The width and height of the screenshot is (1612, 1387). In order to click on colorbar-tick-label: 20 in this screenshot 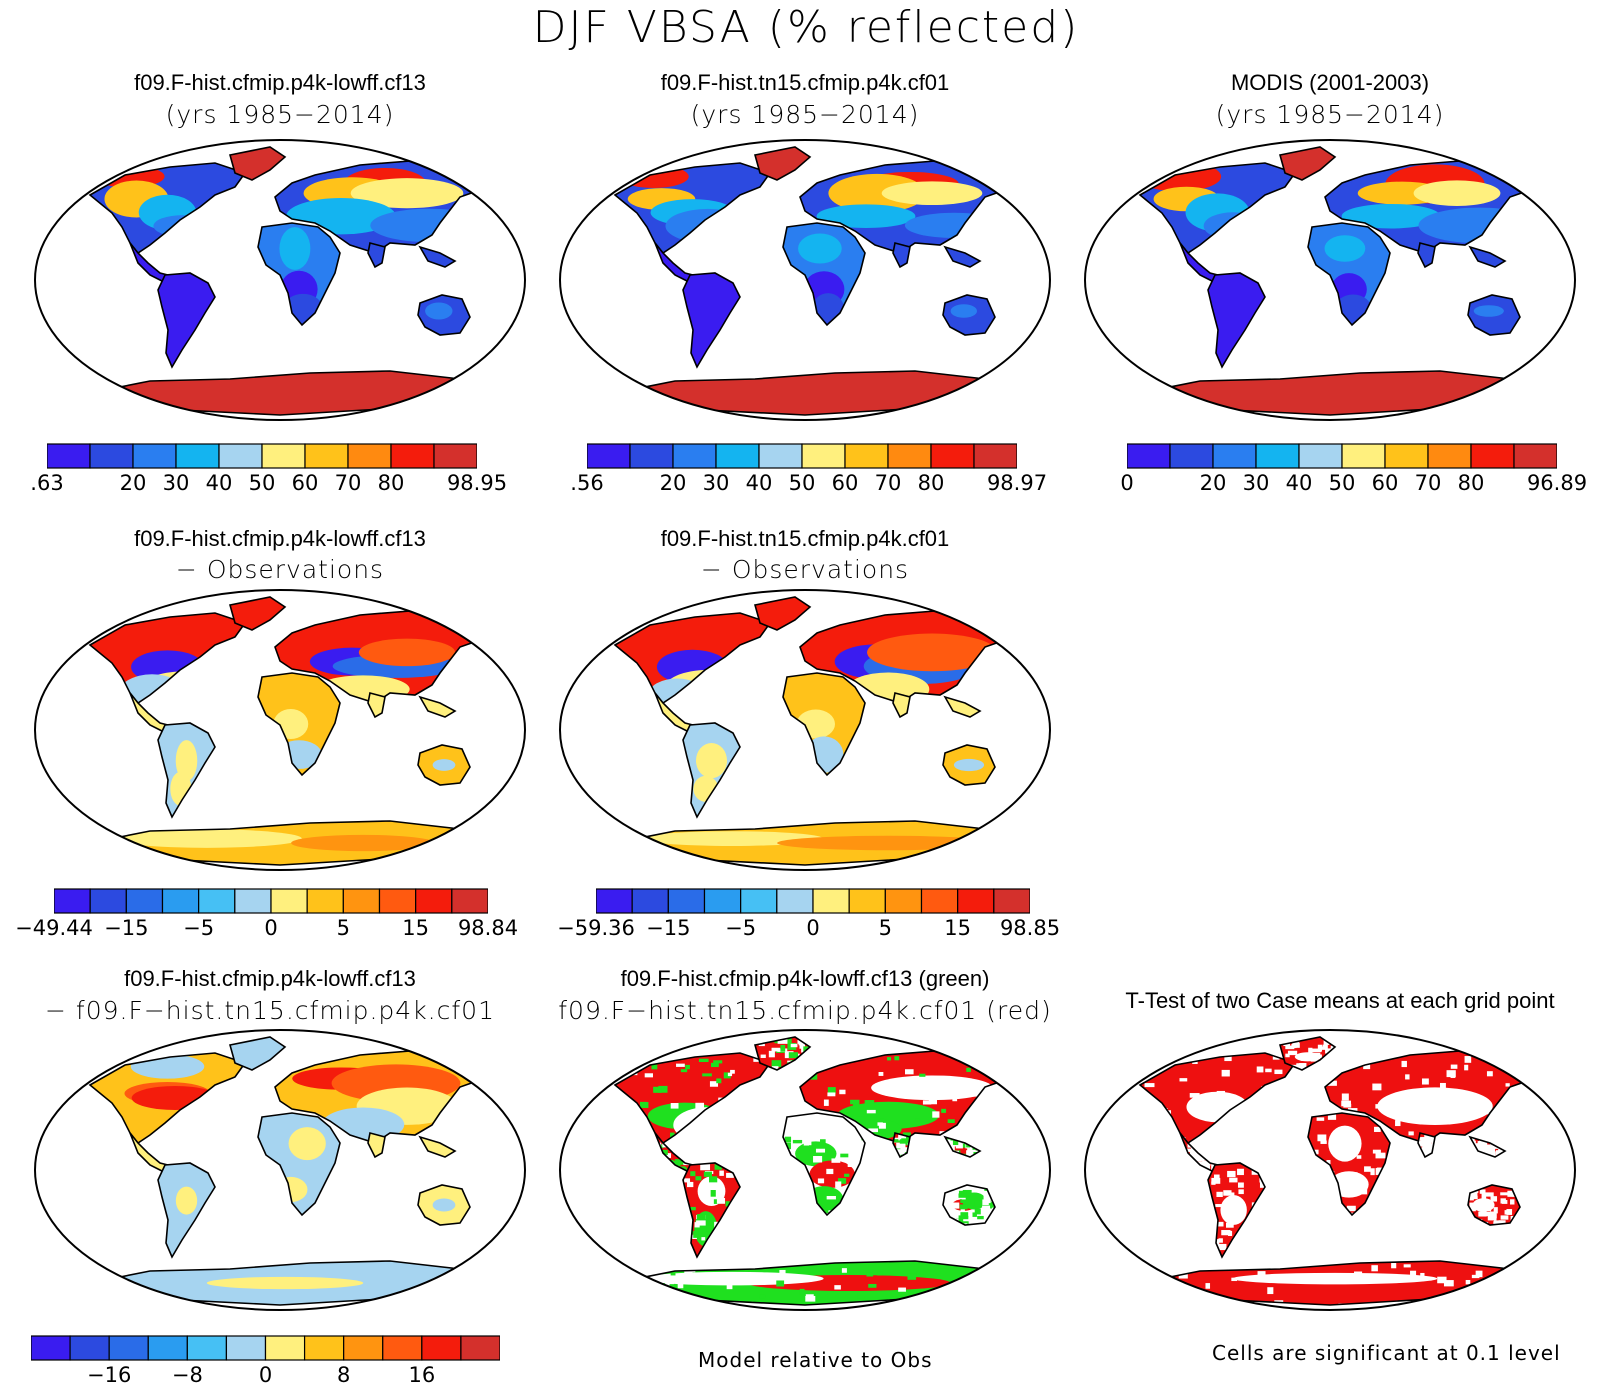, I will do `click(133, 483)`.